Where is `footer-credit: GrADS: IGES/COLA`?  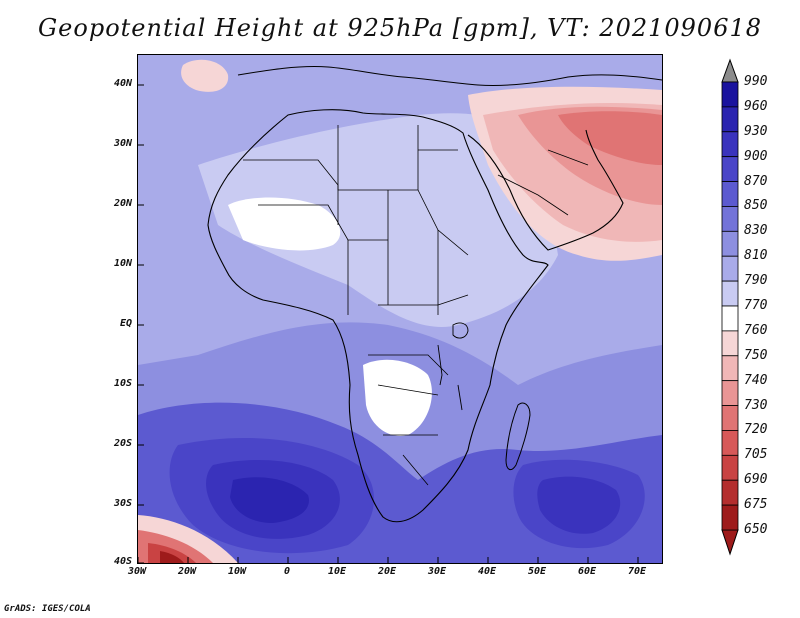
footer-credit: GrADS: IGES/COLA is located at coordinates (47, 609).